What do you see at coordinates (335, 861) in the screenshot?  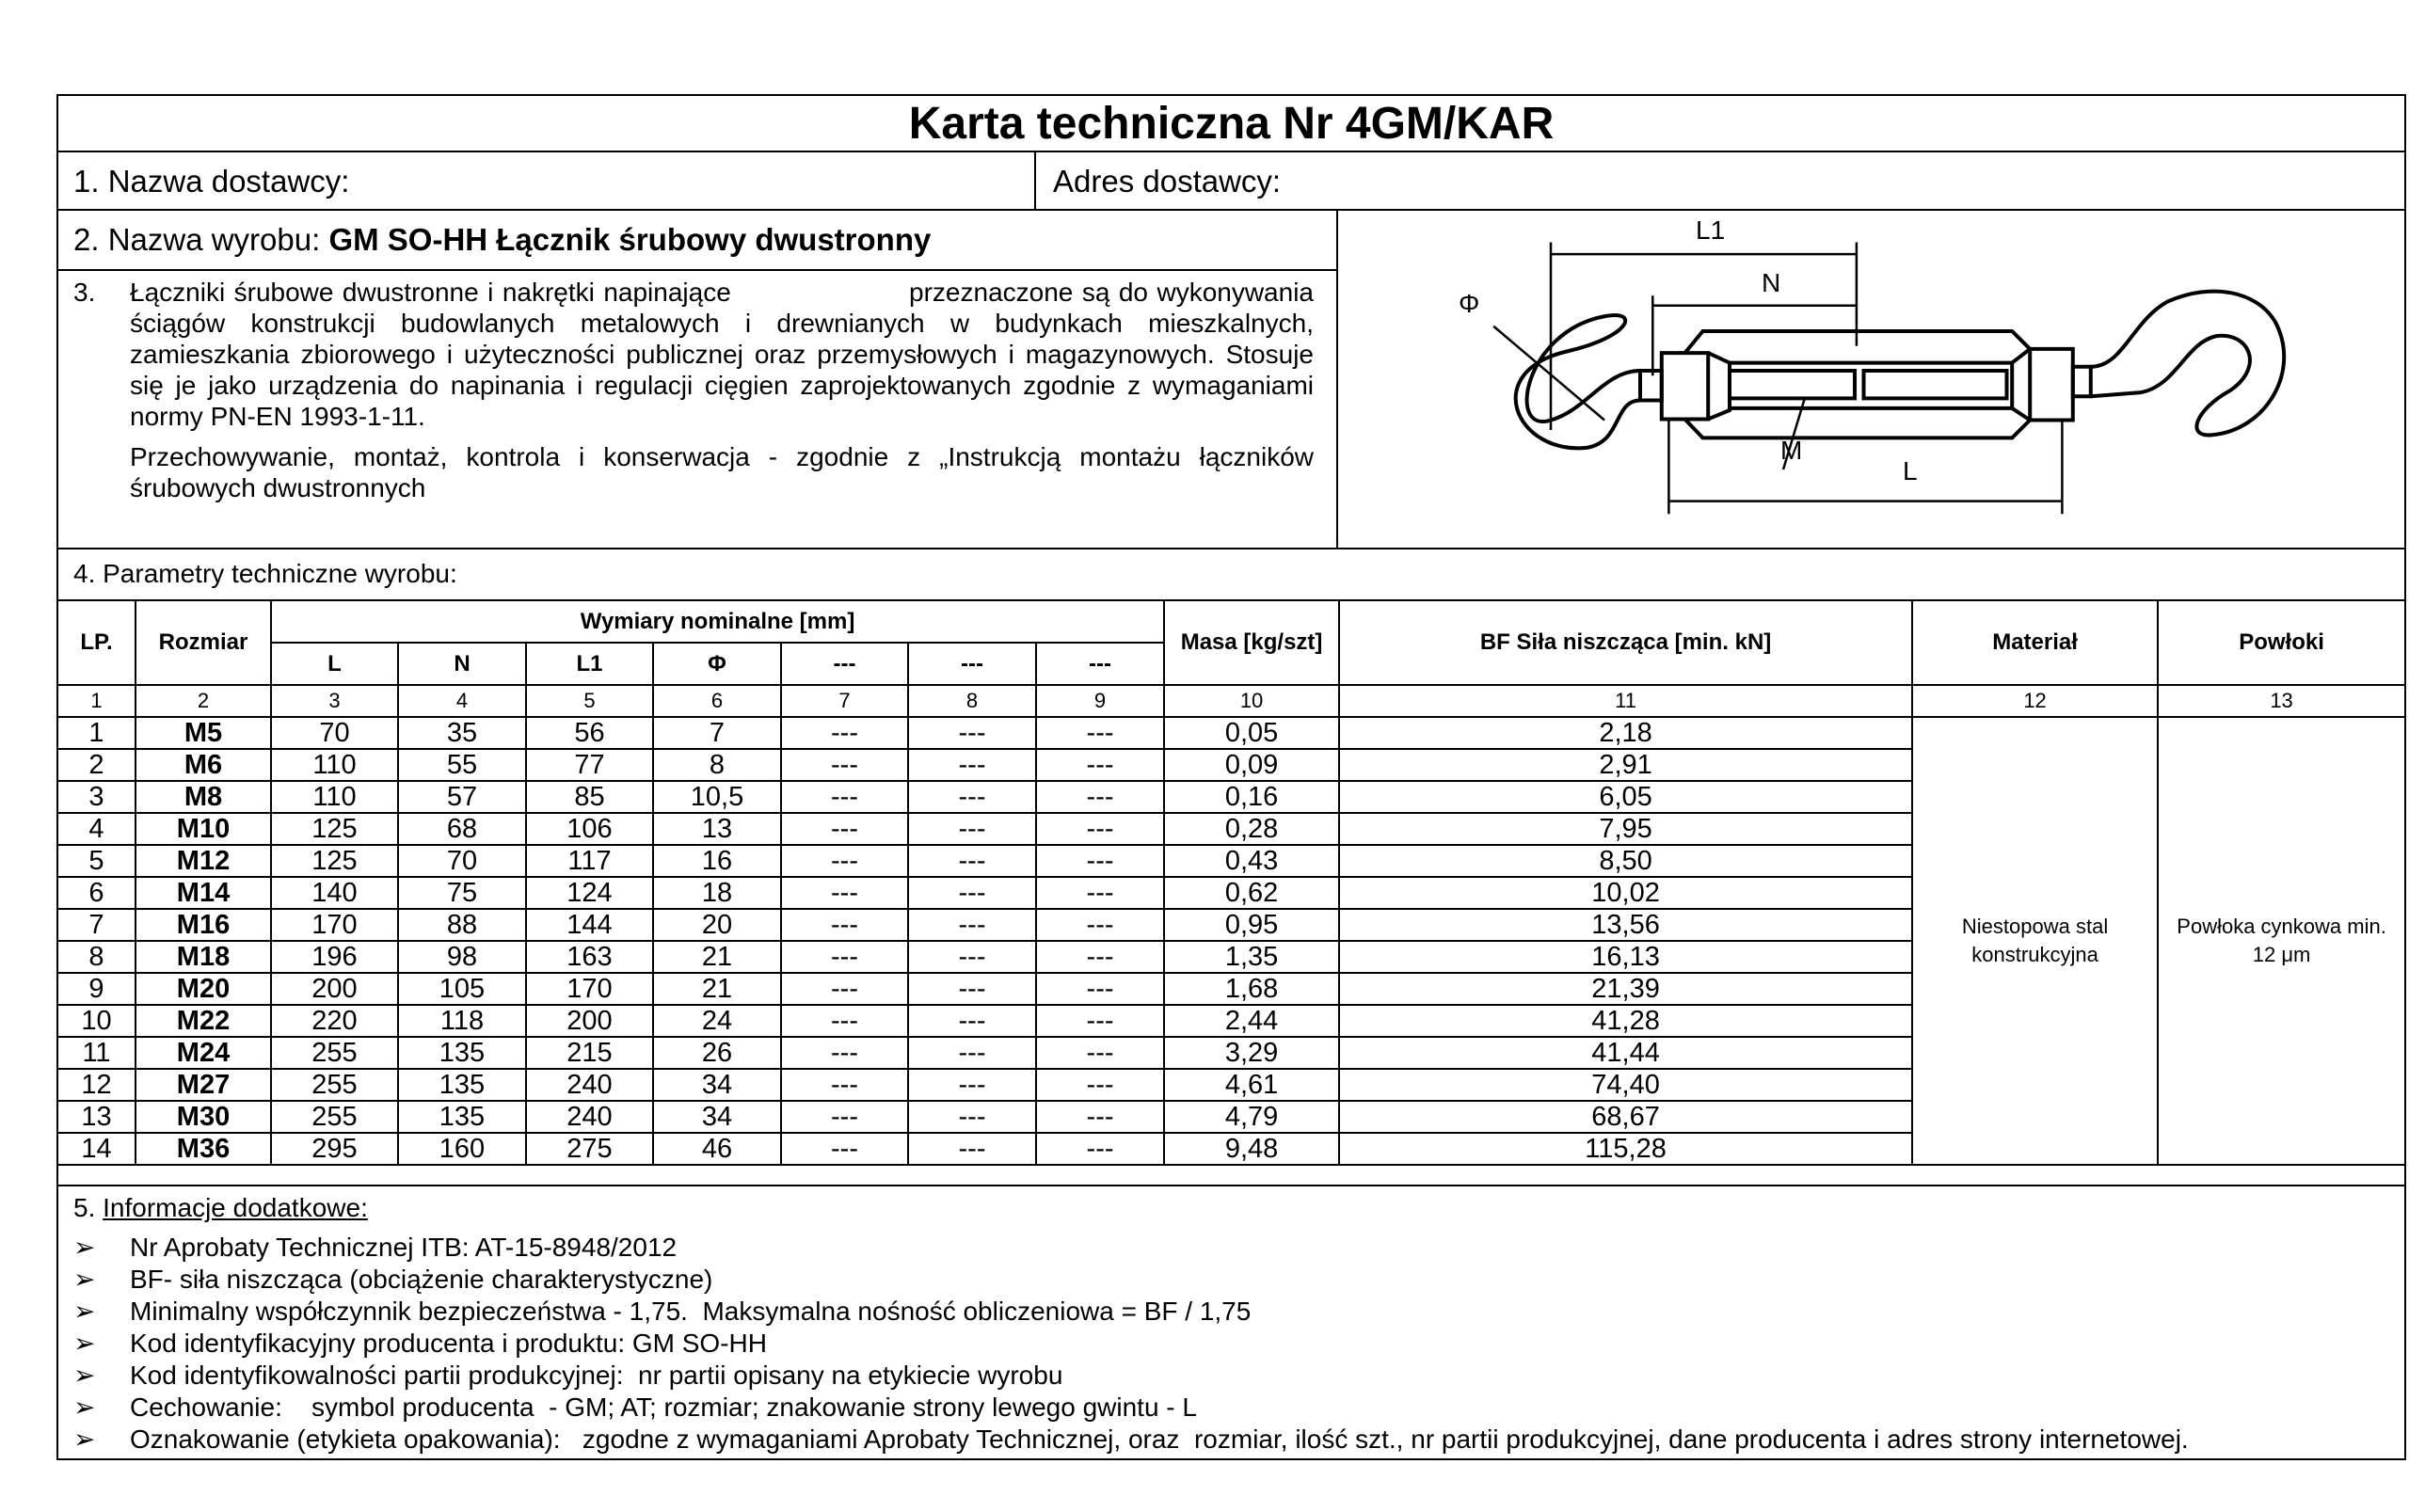 I see `table-cell: 125` at bounding box center [335, 861].